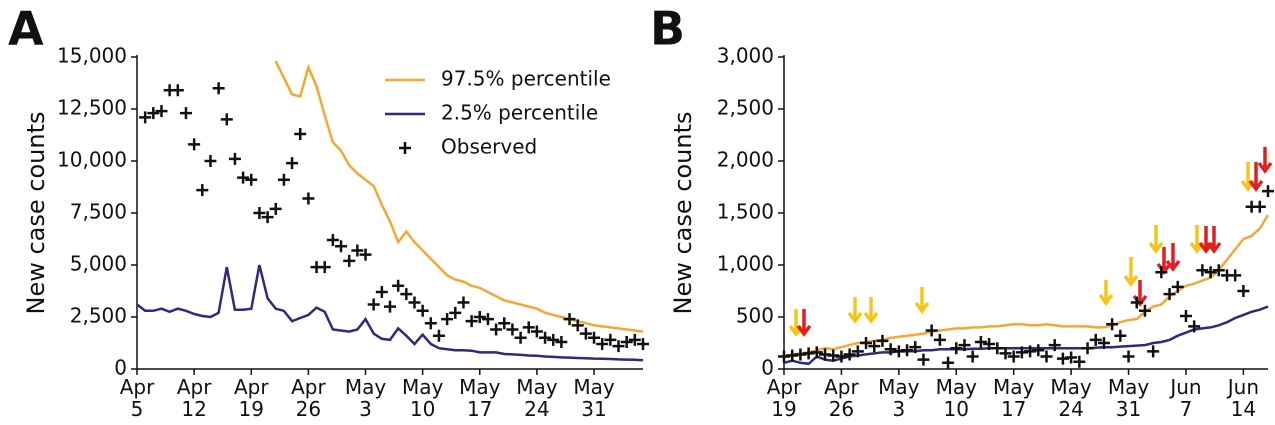  I want to click on y-tick-label: 1,500, so click(745, 212).